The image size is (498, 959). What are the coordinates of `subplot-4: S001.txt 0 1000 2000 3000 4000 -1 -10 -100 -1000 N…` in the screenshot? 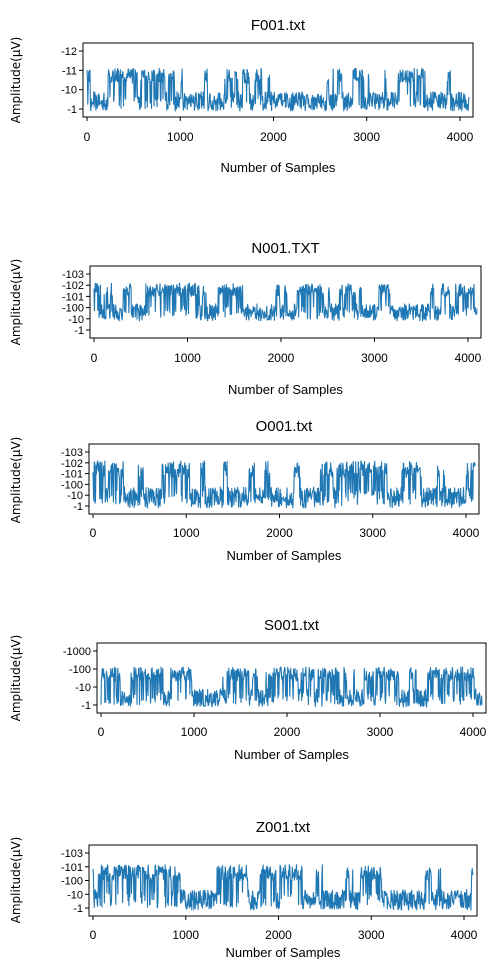 It's located at (248, 689).